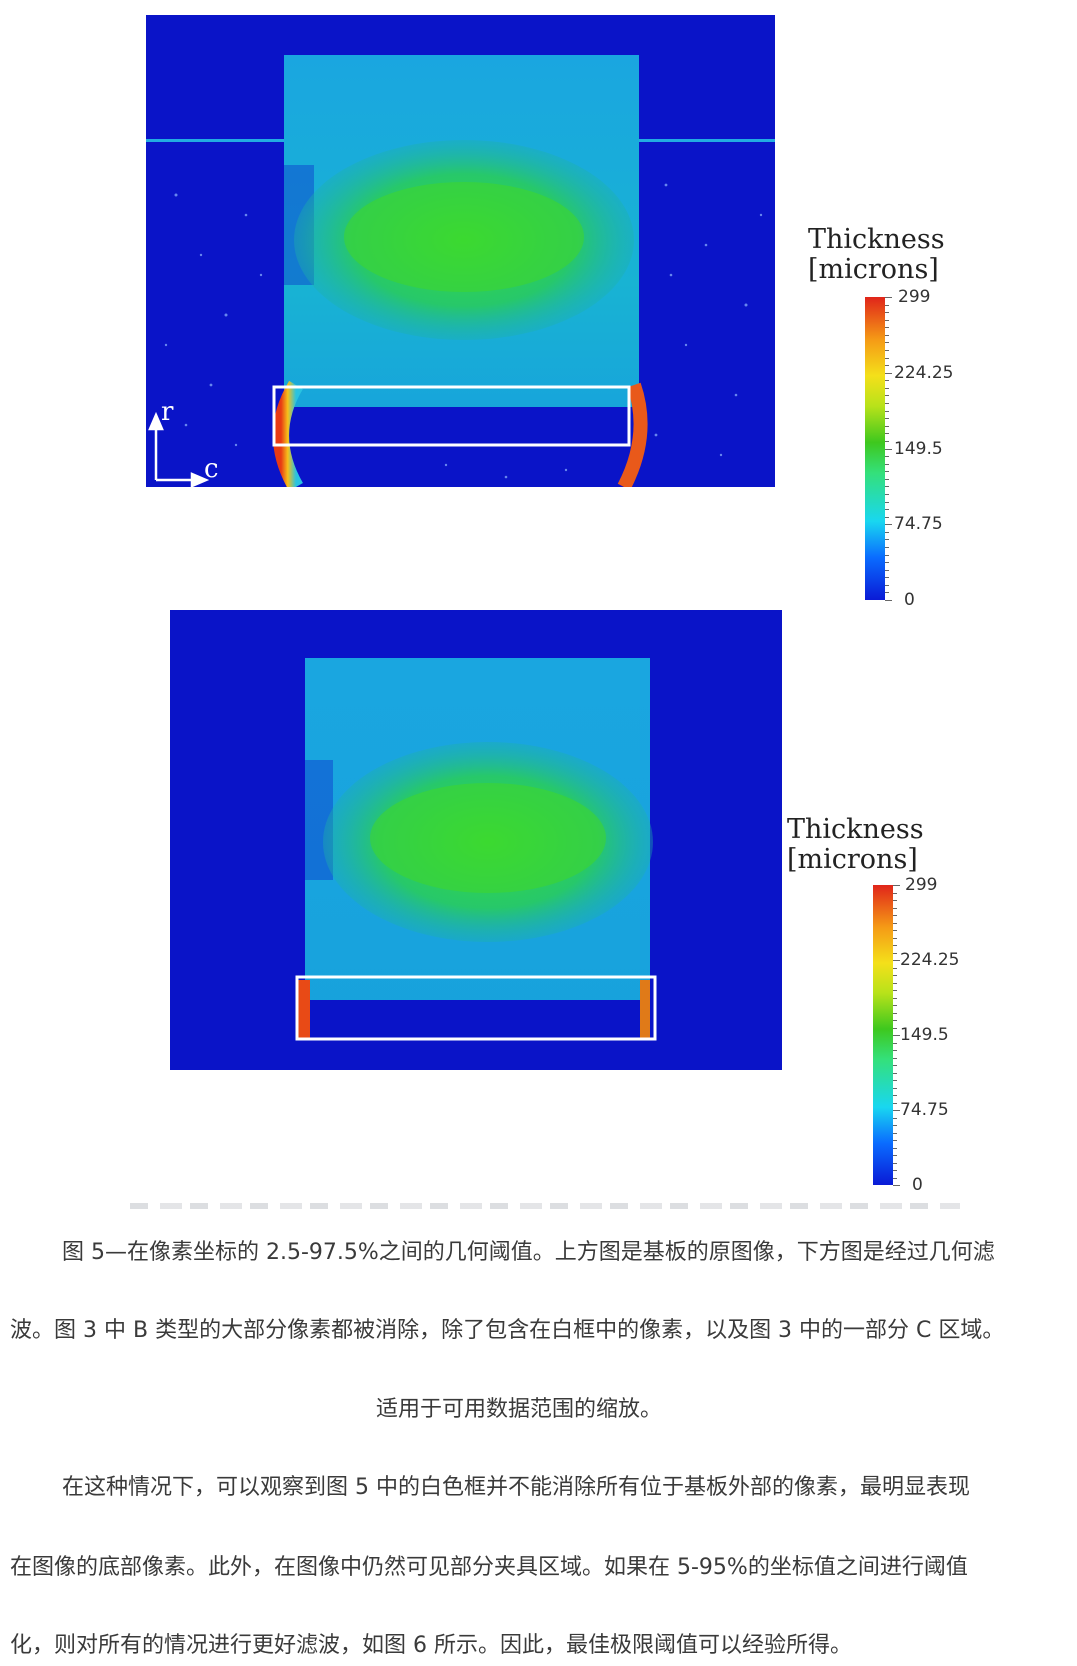  What do you see at coordinates (519, 1409) in the screenshot?
I see `figure-caption-line-3: 适用于可用数据范围的缩放。` at bounding box center [519, 1409].